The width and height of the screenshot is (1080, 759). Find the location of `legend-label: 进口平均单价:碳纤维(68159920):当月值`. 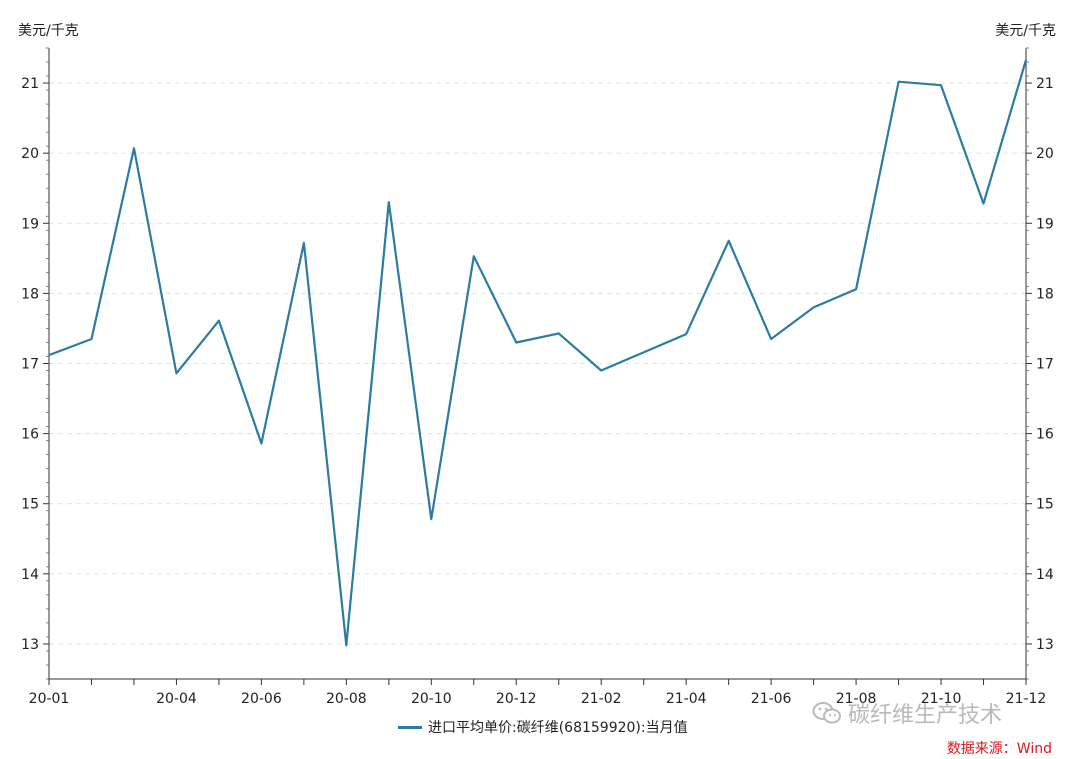

legend-label: 进口平均单价:碳纤维(68159920):当月值 is located at coordinates (558, 728).